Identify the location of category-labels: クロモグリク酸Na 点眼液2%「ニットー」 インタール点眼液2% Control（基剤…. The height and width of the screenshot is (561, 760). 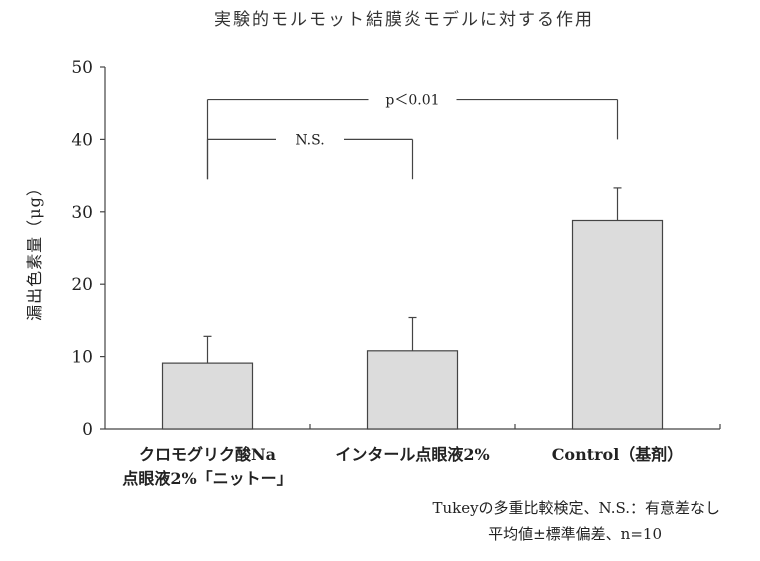
(402, 466).